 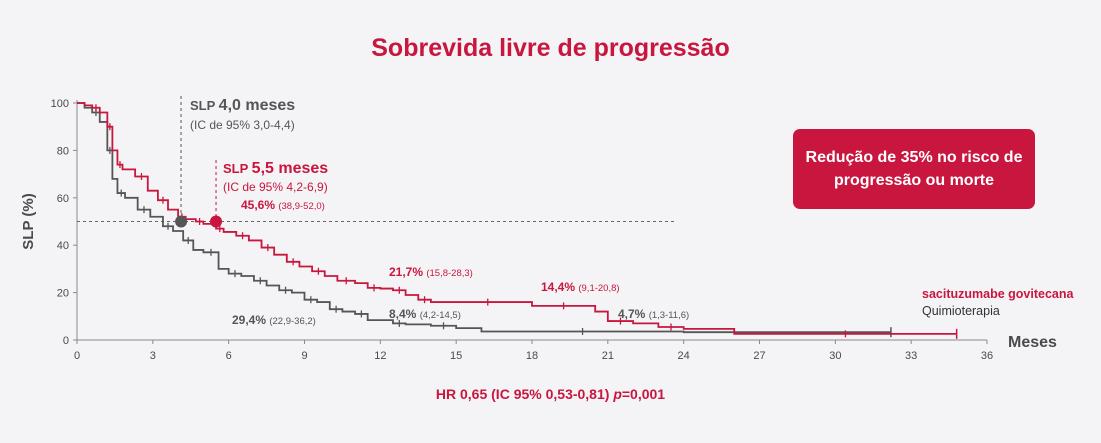 I want to click on median-ci-quimioterapia: (IC de 95% 3,0-4,4), so click(x=242, y=125).